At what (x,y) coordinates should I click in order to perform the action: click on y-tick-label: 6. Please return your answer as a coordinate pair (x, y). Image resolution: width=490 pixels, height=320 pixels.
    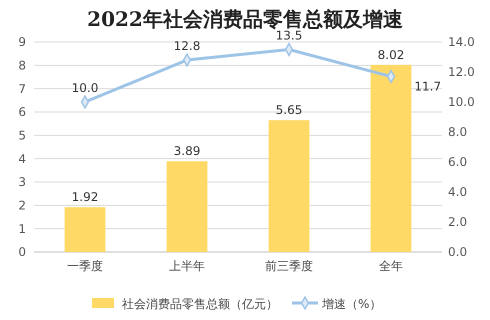
    Looking at the image, I should click on (22, 112).